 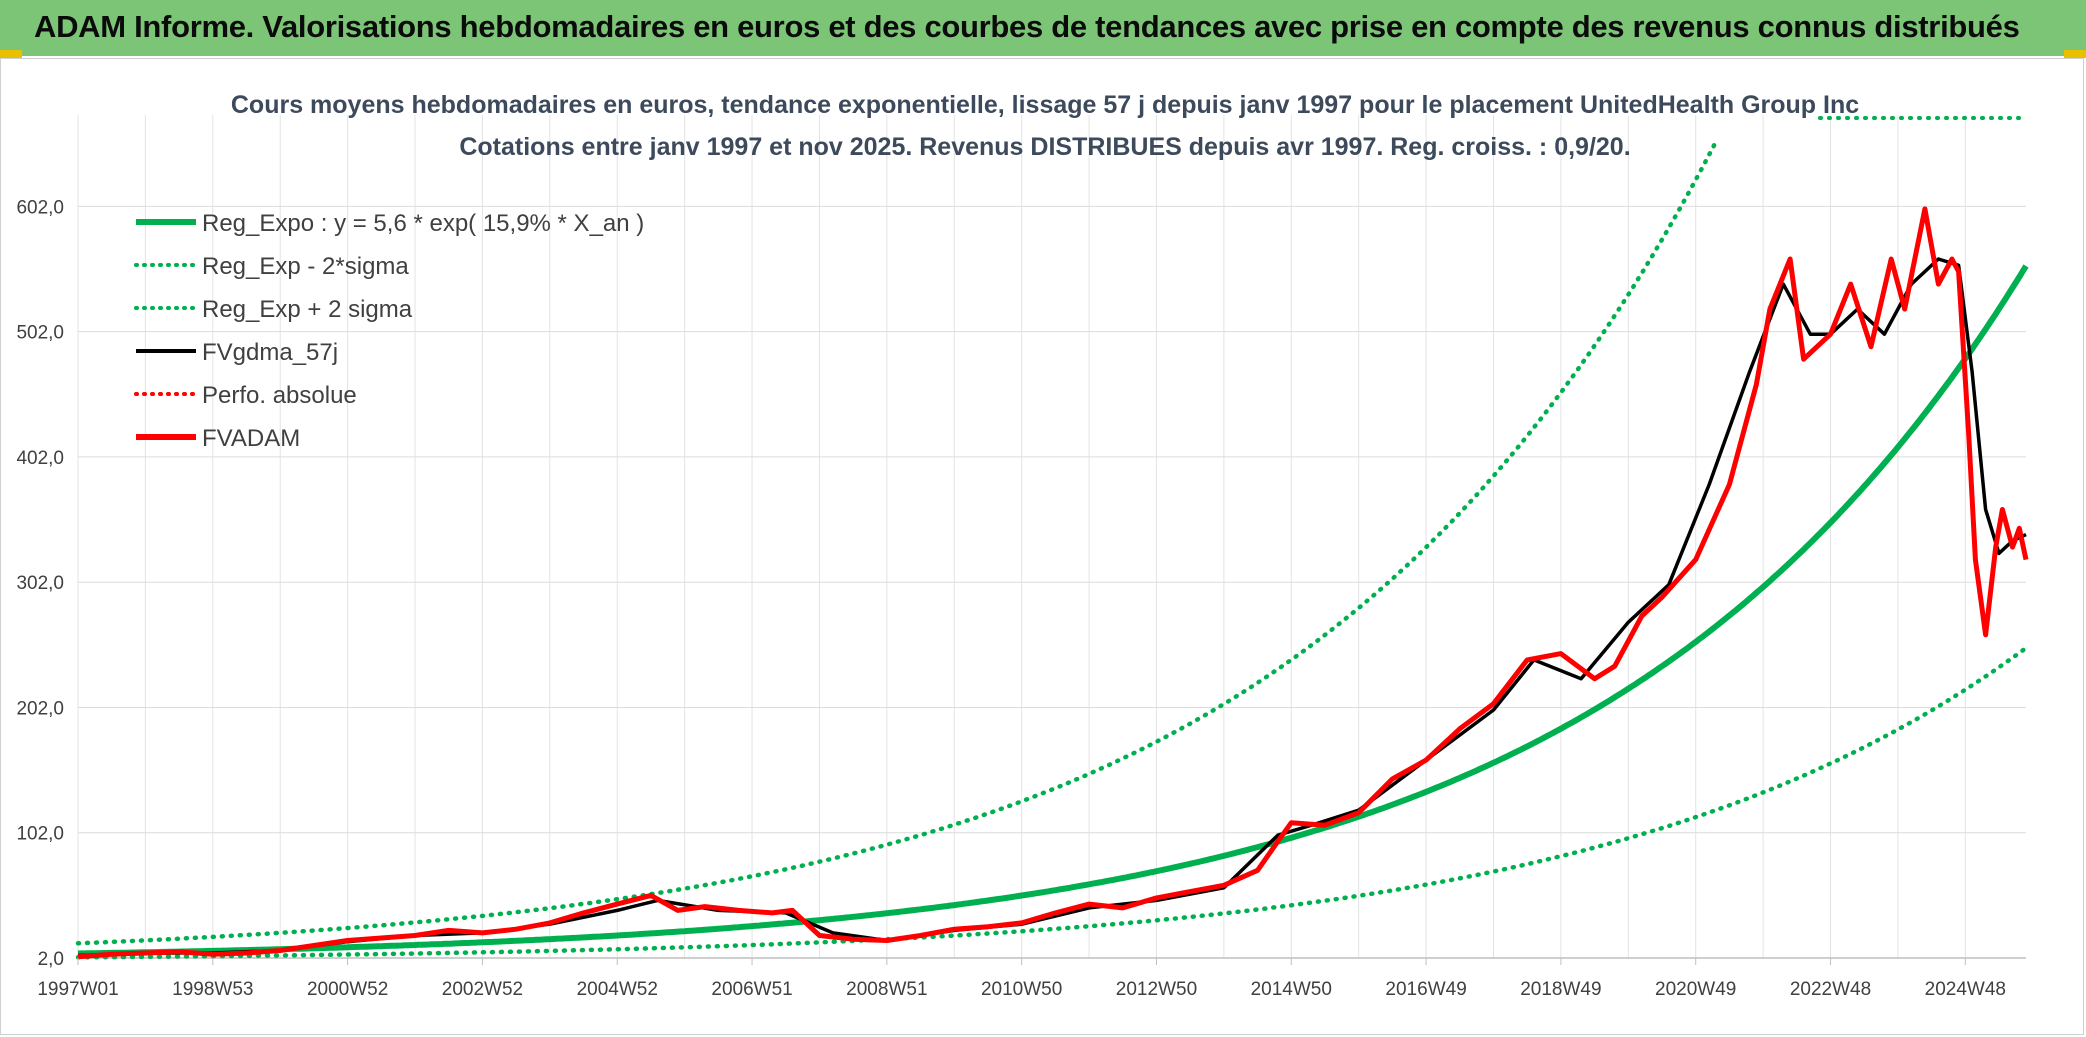 What do you see at coordinates (40, 834) in the screenshot?
I see `y-tick-label: 102,0` at bounding box center [40, 834].